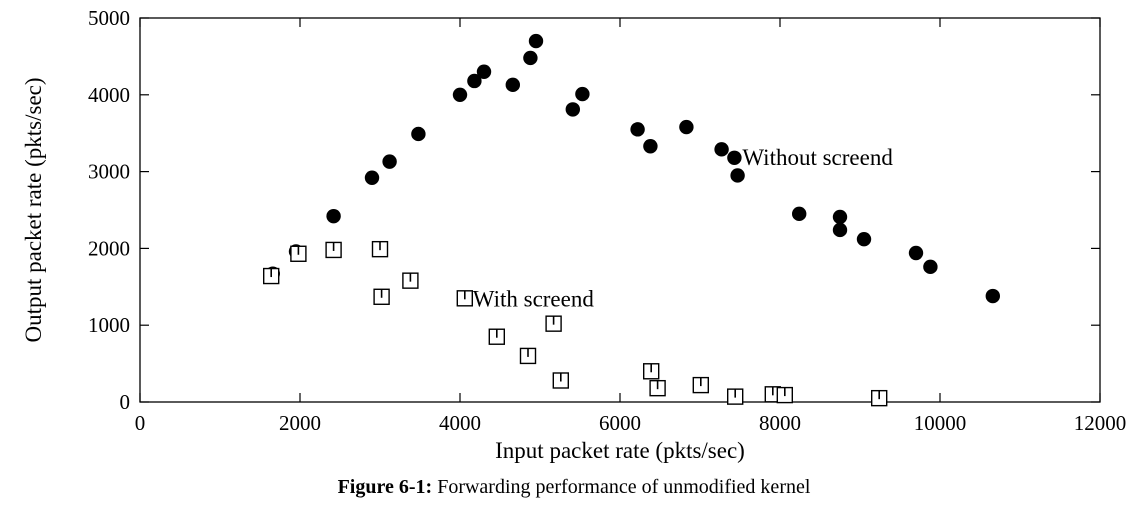  I want to click on x-tick-label: 8000, so click(780, 423).